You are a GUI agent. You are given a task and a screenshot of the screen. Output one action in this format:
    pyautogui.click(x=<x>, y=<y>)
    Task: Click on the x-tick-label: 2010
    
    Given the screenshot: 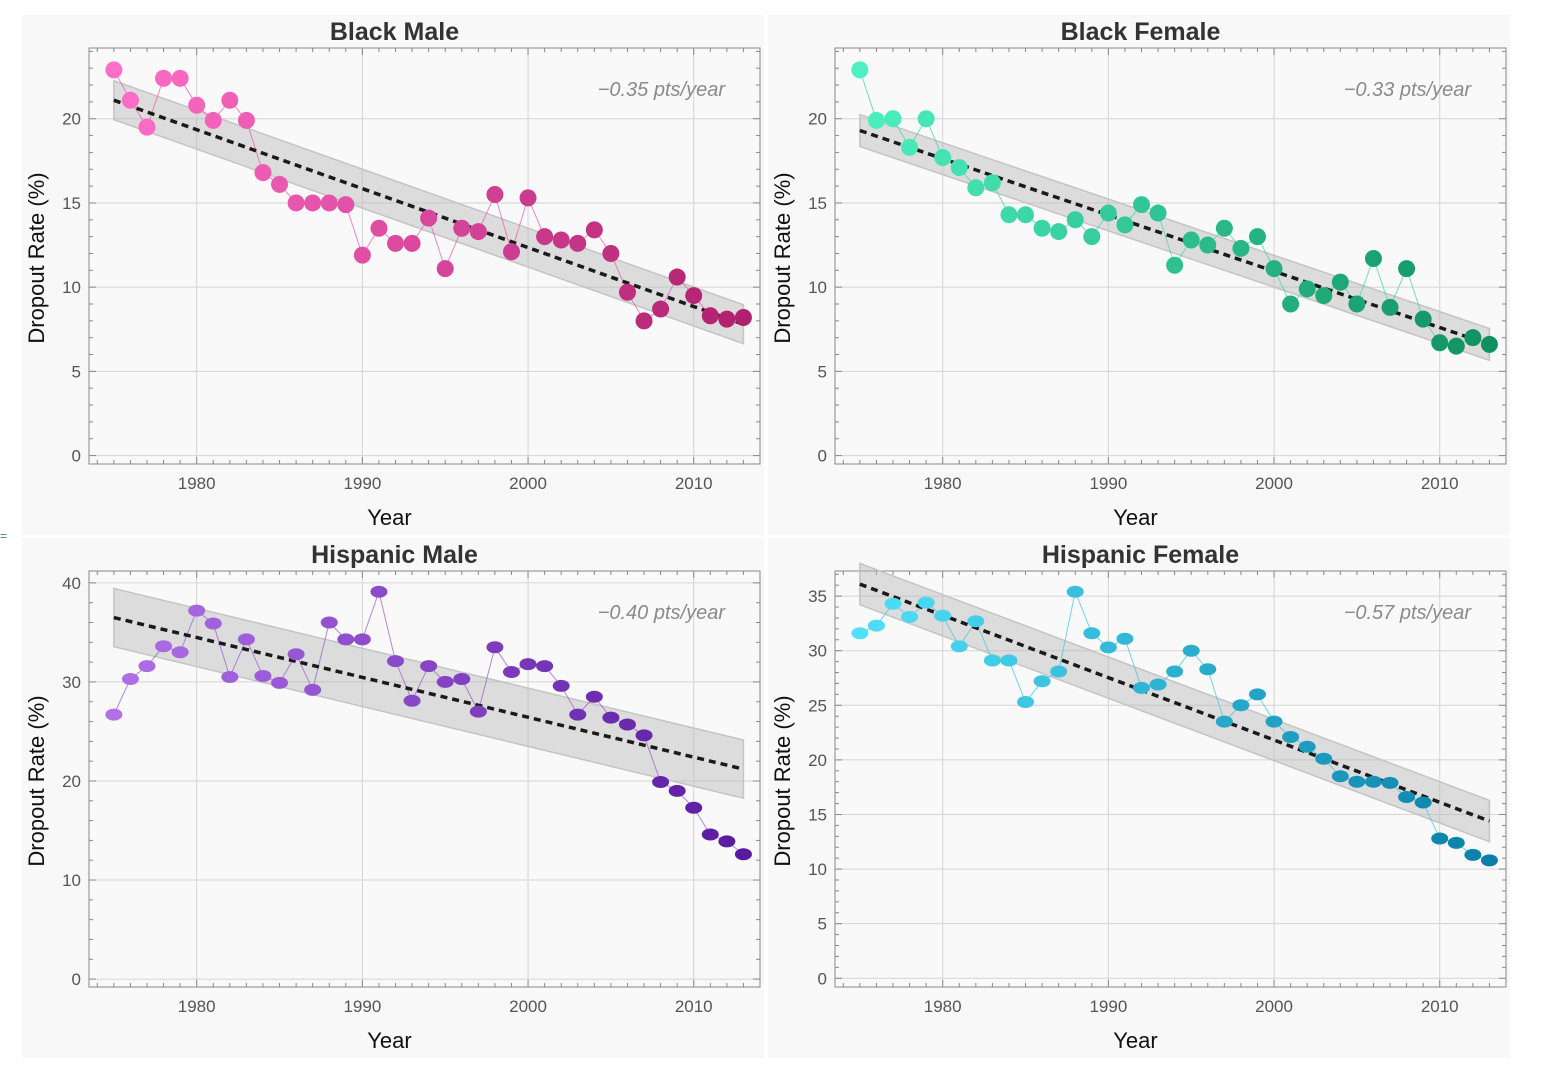 What is the action you would take?
    pyautogui.click(x=694, y=1006)
    